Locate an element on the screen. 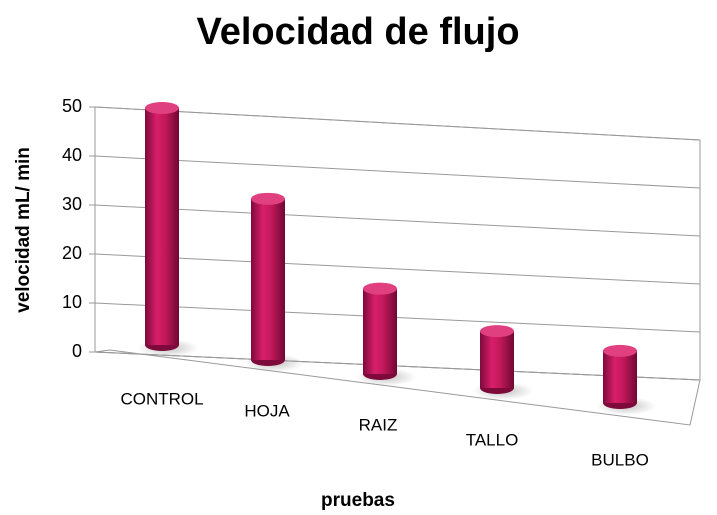 This screenshot has width=717, height=515. y-tick-label: 10 is located at coordinates (72, 302).